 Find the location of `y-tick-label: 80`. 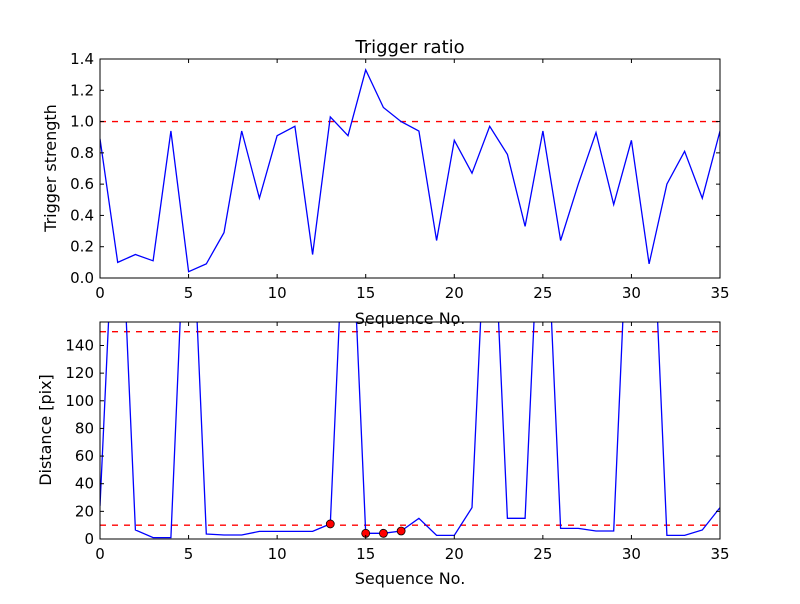

y-tick-label: 80 is located at coordinates (84, 428).